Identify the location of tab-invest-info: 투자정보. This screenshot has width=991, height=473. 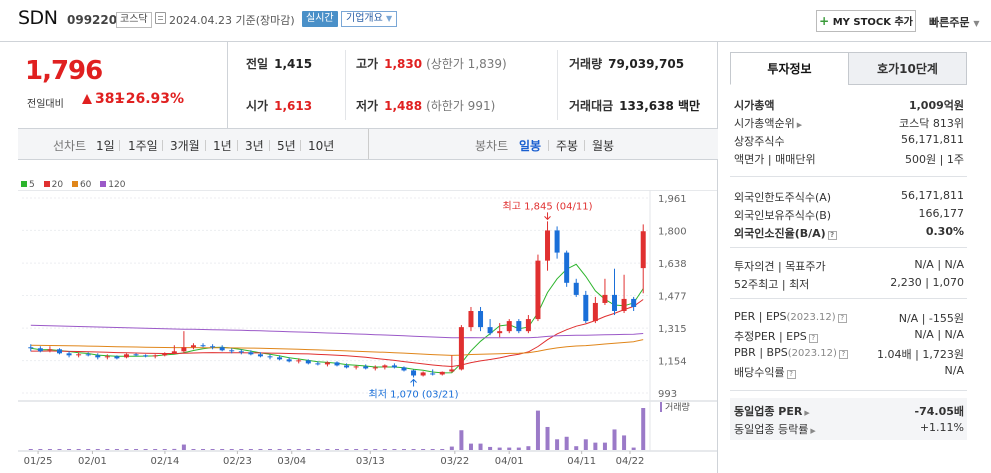
(789, 68).